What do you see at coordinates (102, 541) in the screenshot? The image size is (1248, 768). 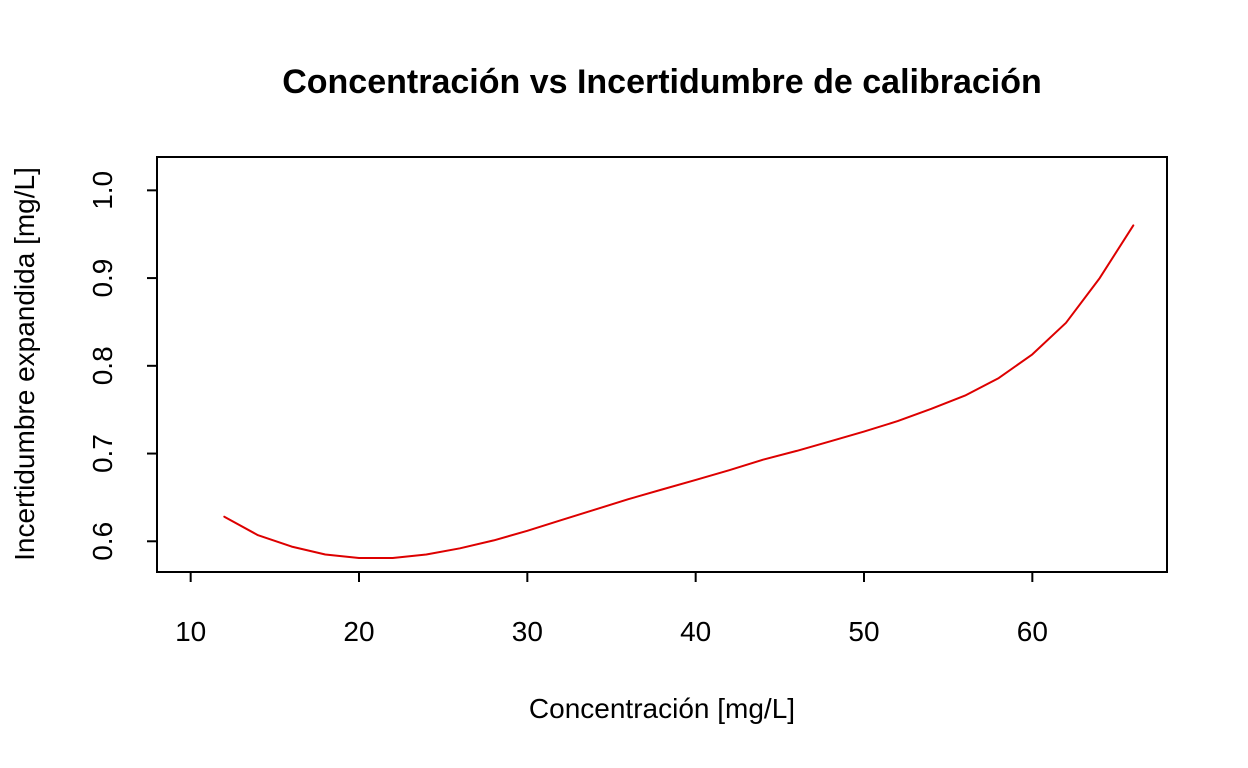 I see `y-tick-label: 0.6` at bounding box center [102, 541].